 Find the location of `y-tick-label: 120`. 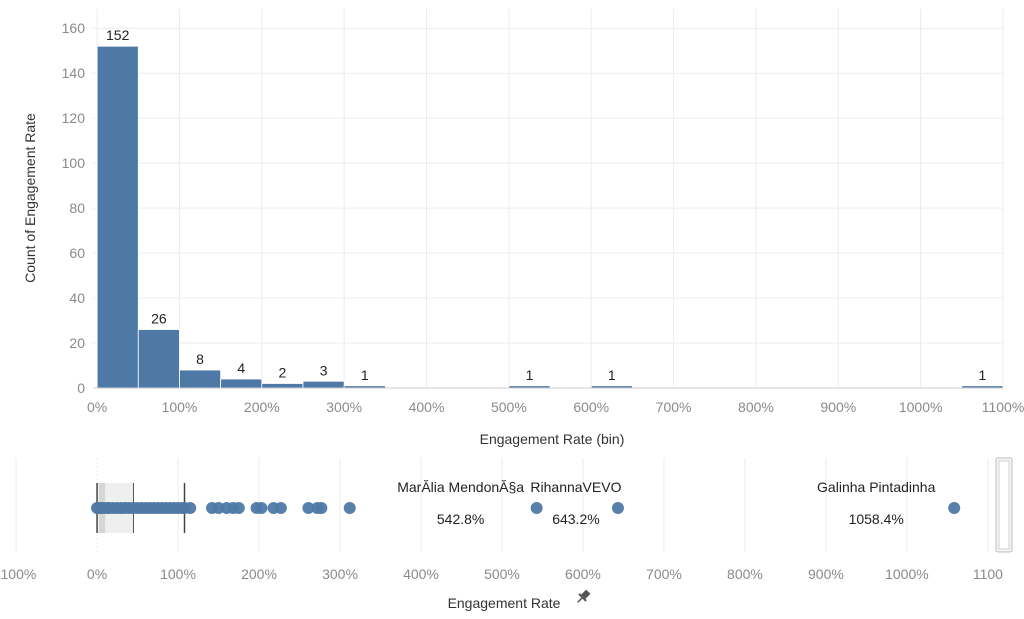

y-tick-label: 120 is located at coordinates (74, 118).